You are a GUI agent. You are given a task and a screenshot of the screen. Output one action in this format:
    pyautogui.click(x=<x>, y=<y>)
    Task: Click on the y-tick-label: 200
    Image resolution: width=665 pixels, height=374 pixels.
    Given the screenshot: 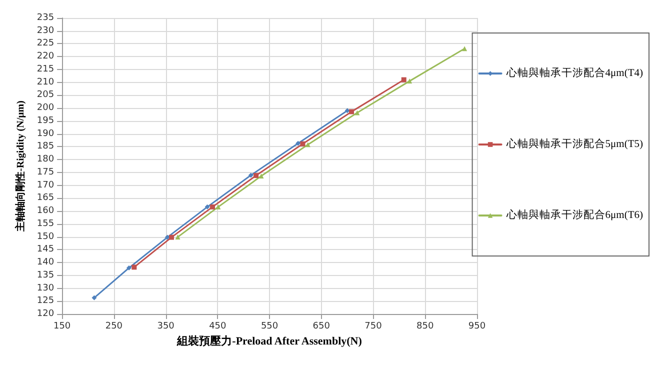 What is the action you would take?
    pyautogui.click(x=45, y=108)
    